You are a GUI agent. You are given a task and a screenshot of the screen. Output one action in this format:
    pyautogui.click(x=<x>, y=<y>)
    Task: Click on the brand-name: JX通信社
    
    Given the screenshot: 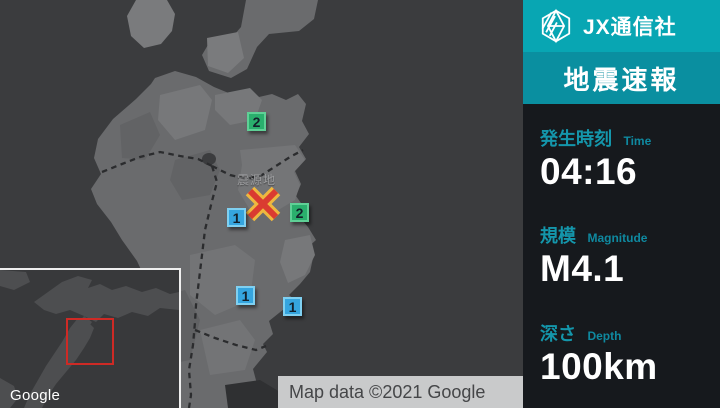 What is the action you would take?
    pyautogui.click(x=630, y=27)
    